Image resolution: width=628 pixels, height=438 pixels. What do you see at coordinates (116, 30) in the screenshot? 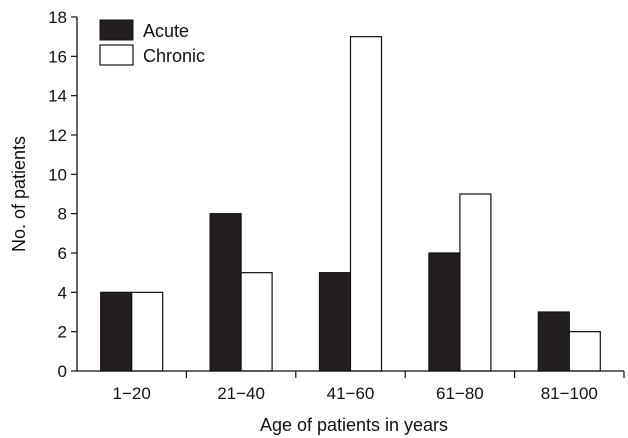
I see `legend-swatch-acute` at bounding box center [116, 30].